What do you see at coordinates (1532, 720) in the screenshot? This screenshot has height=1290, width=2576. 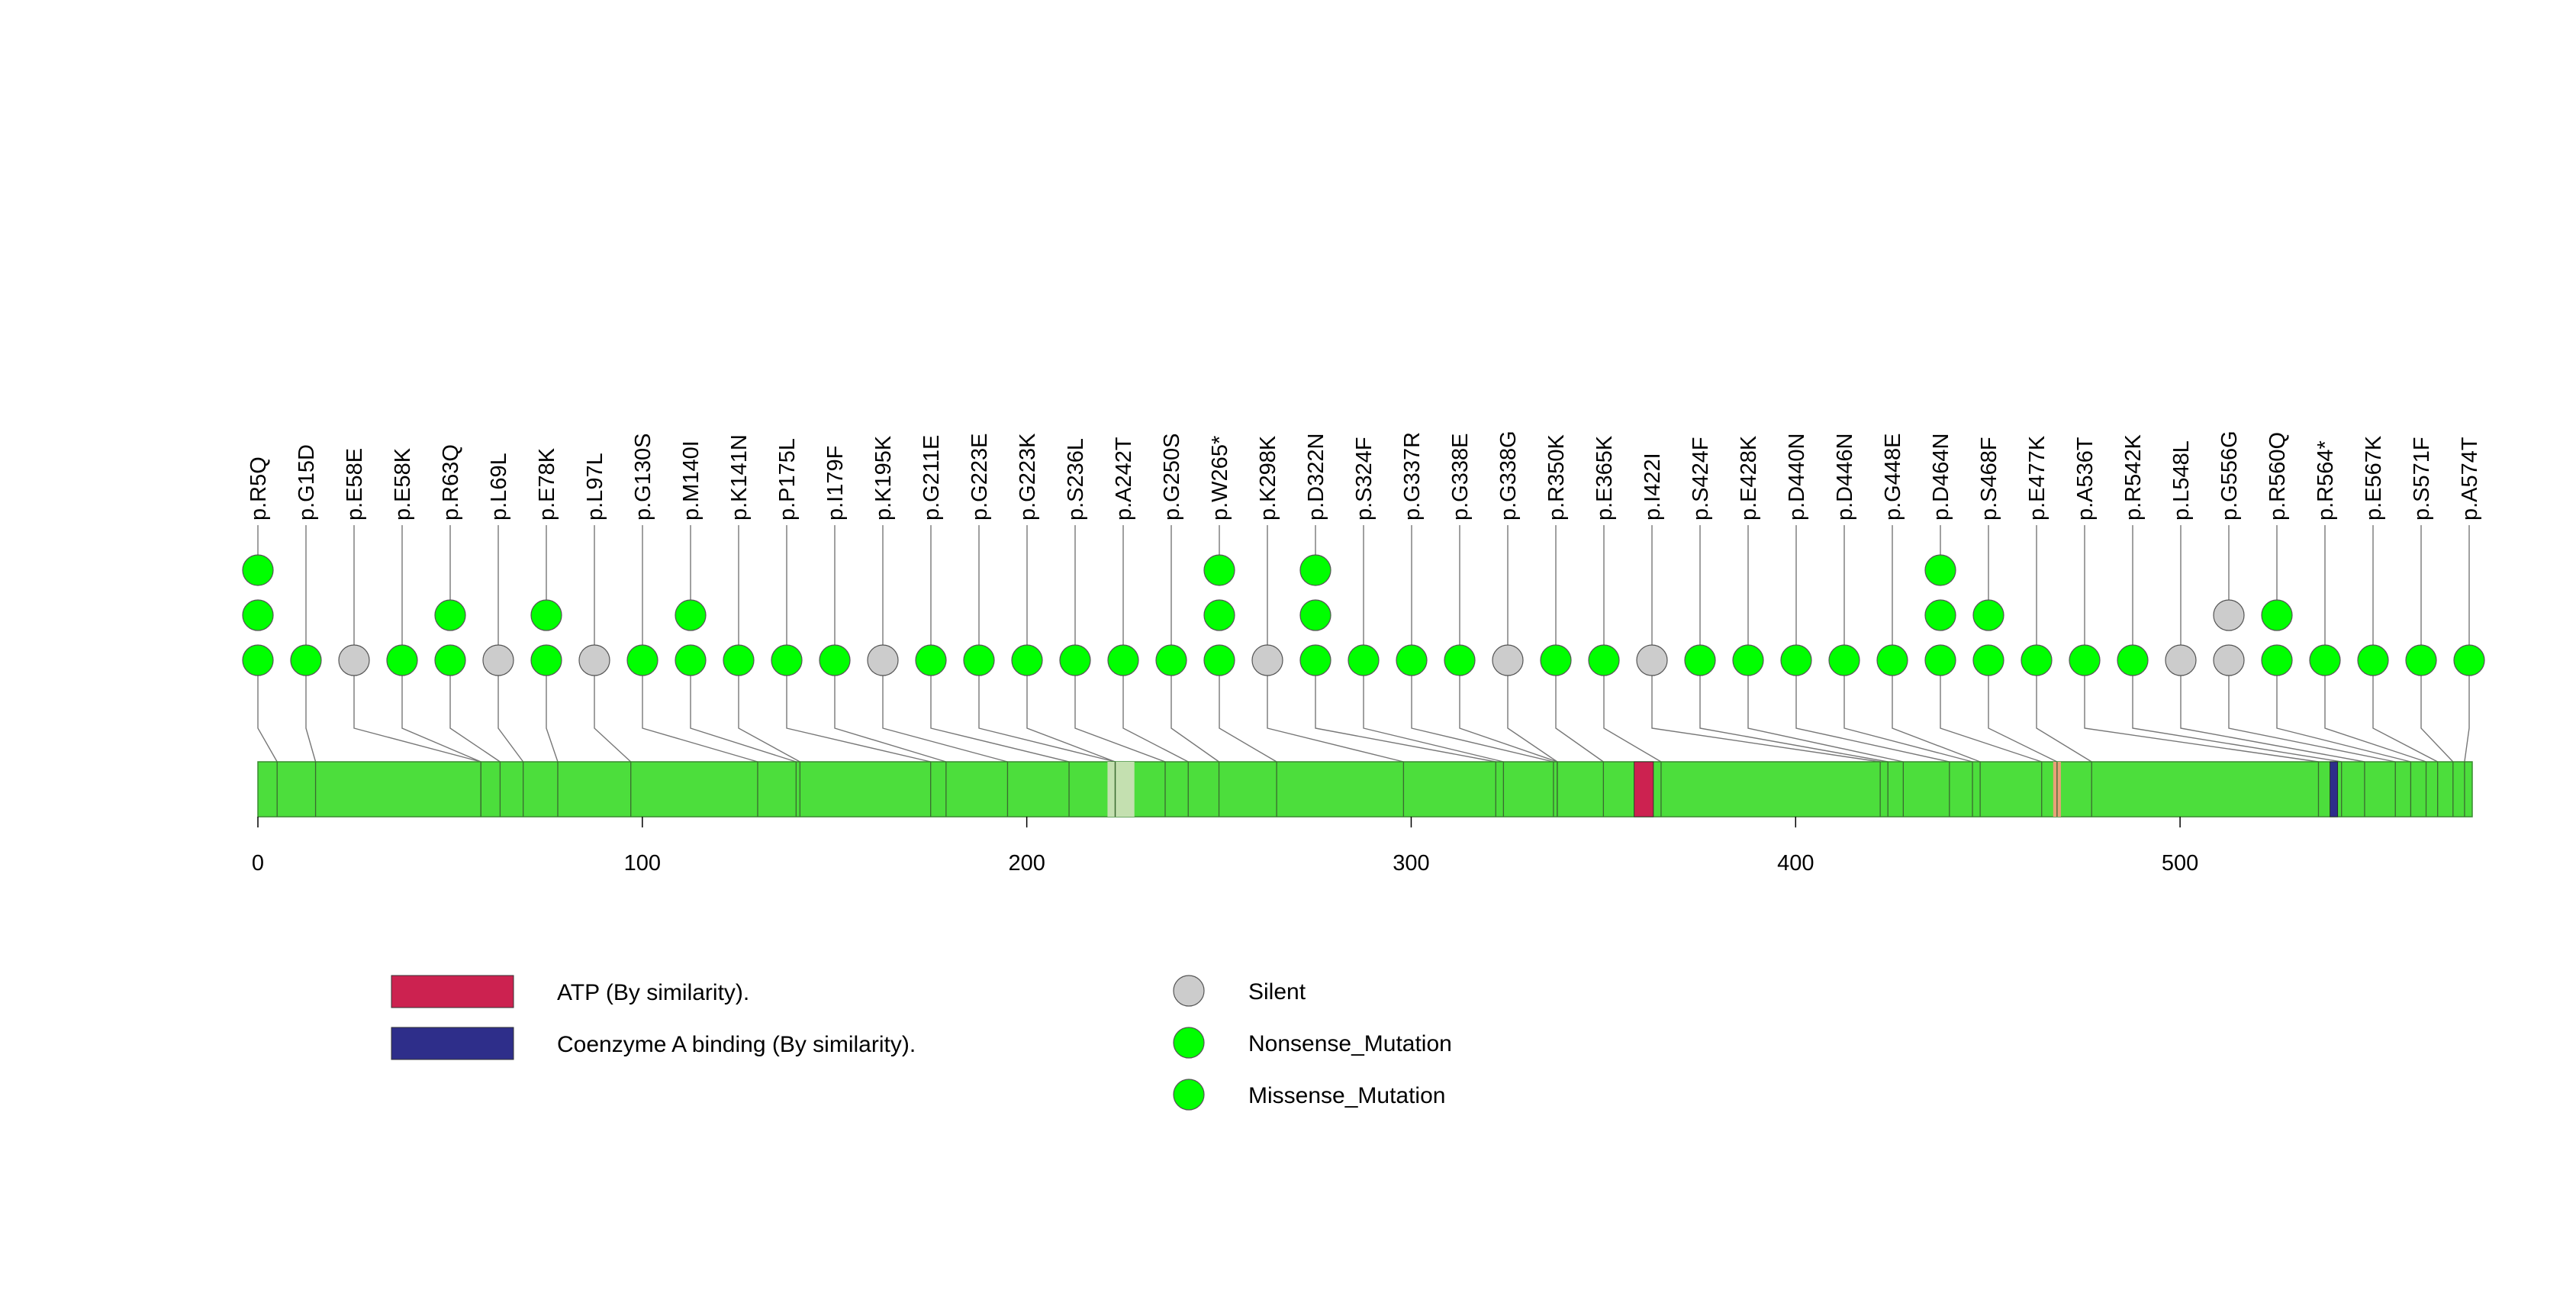 I see `connector-p-g338g` at bounding box center [1532, 720].